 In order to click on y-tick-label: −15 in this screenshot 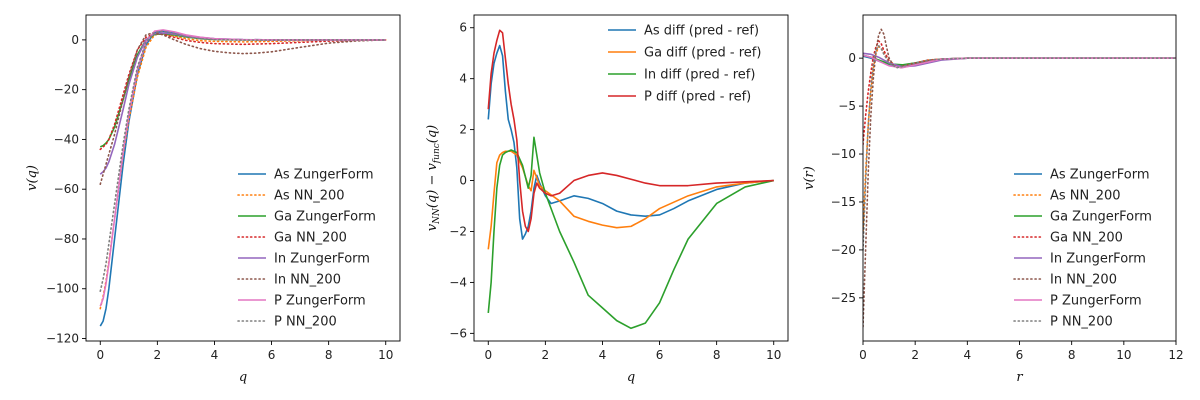, I will do `click(843, 202)`.